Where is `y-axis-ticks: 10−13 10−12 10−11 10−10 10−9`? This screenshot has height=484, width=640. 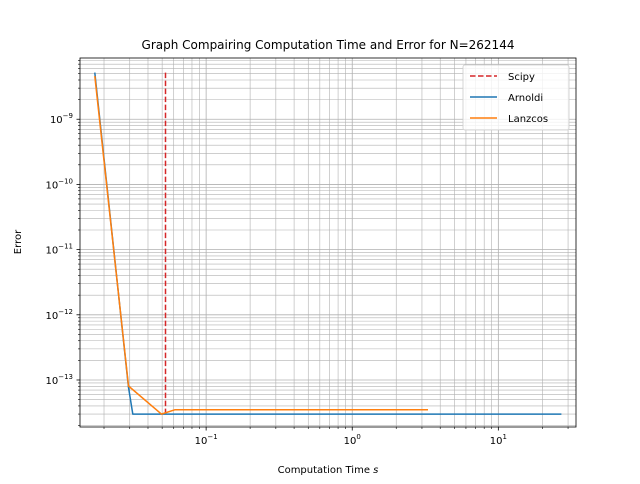
y-axis-ticks: 10−13 10−12 10−11 10−10 10−9 is located at coordinates (62, 243).